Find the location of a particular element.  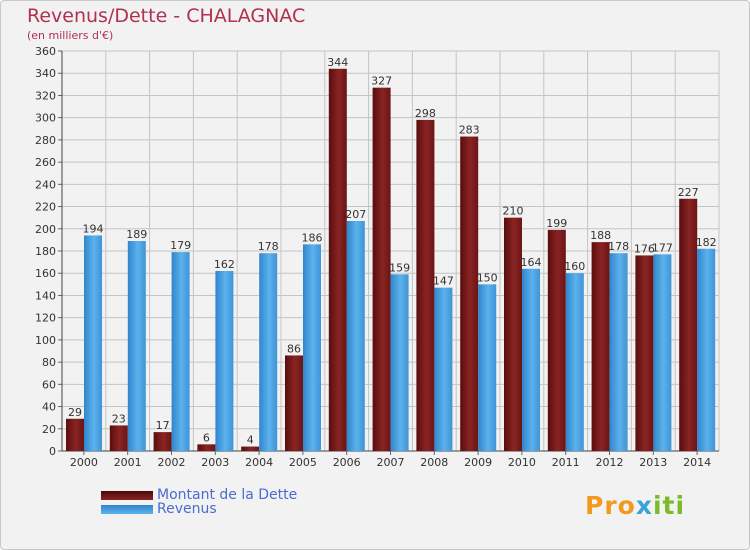

value-label-revenue: 160 is located at coordinates (574, 266).